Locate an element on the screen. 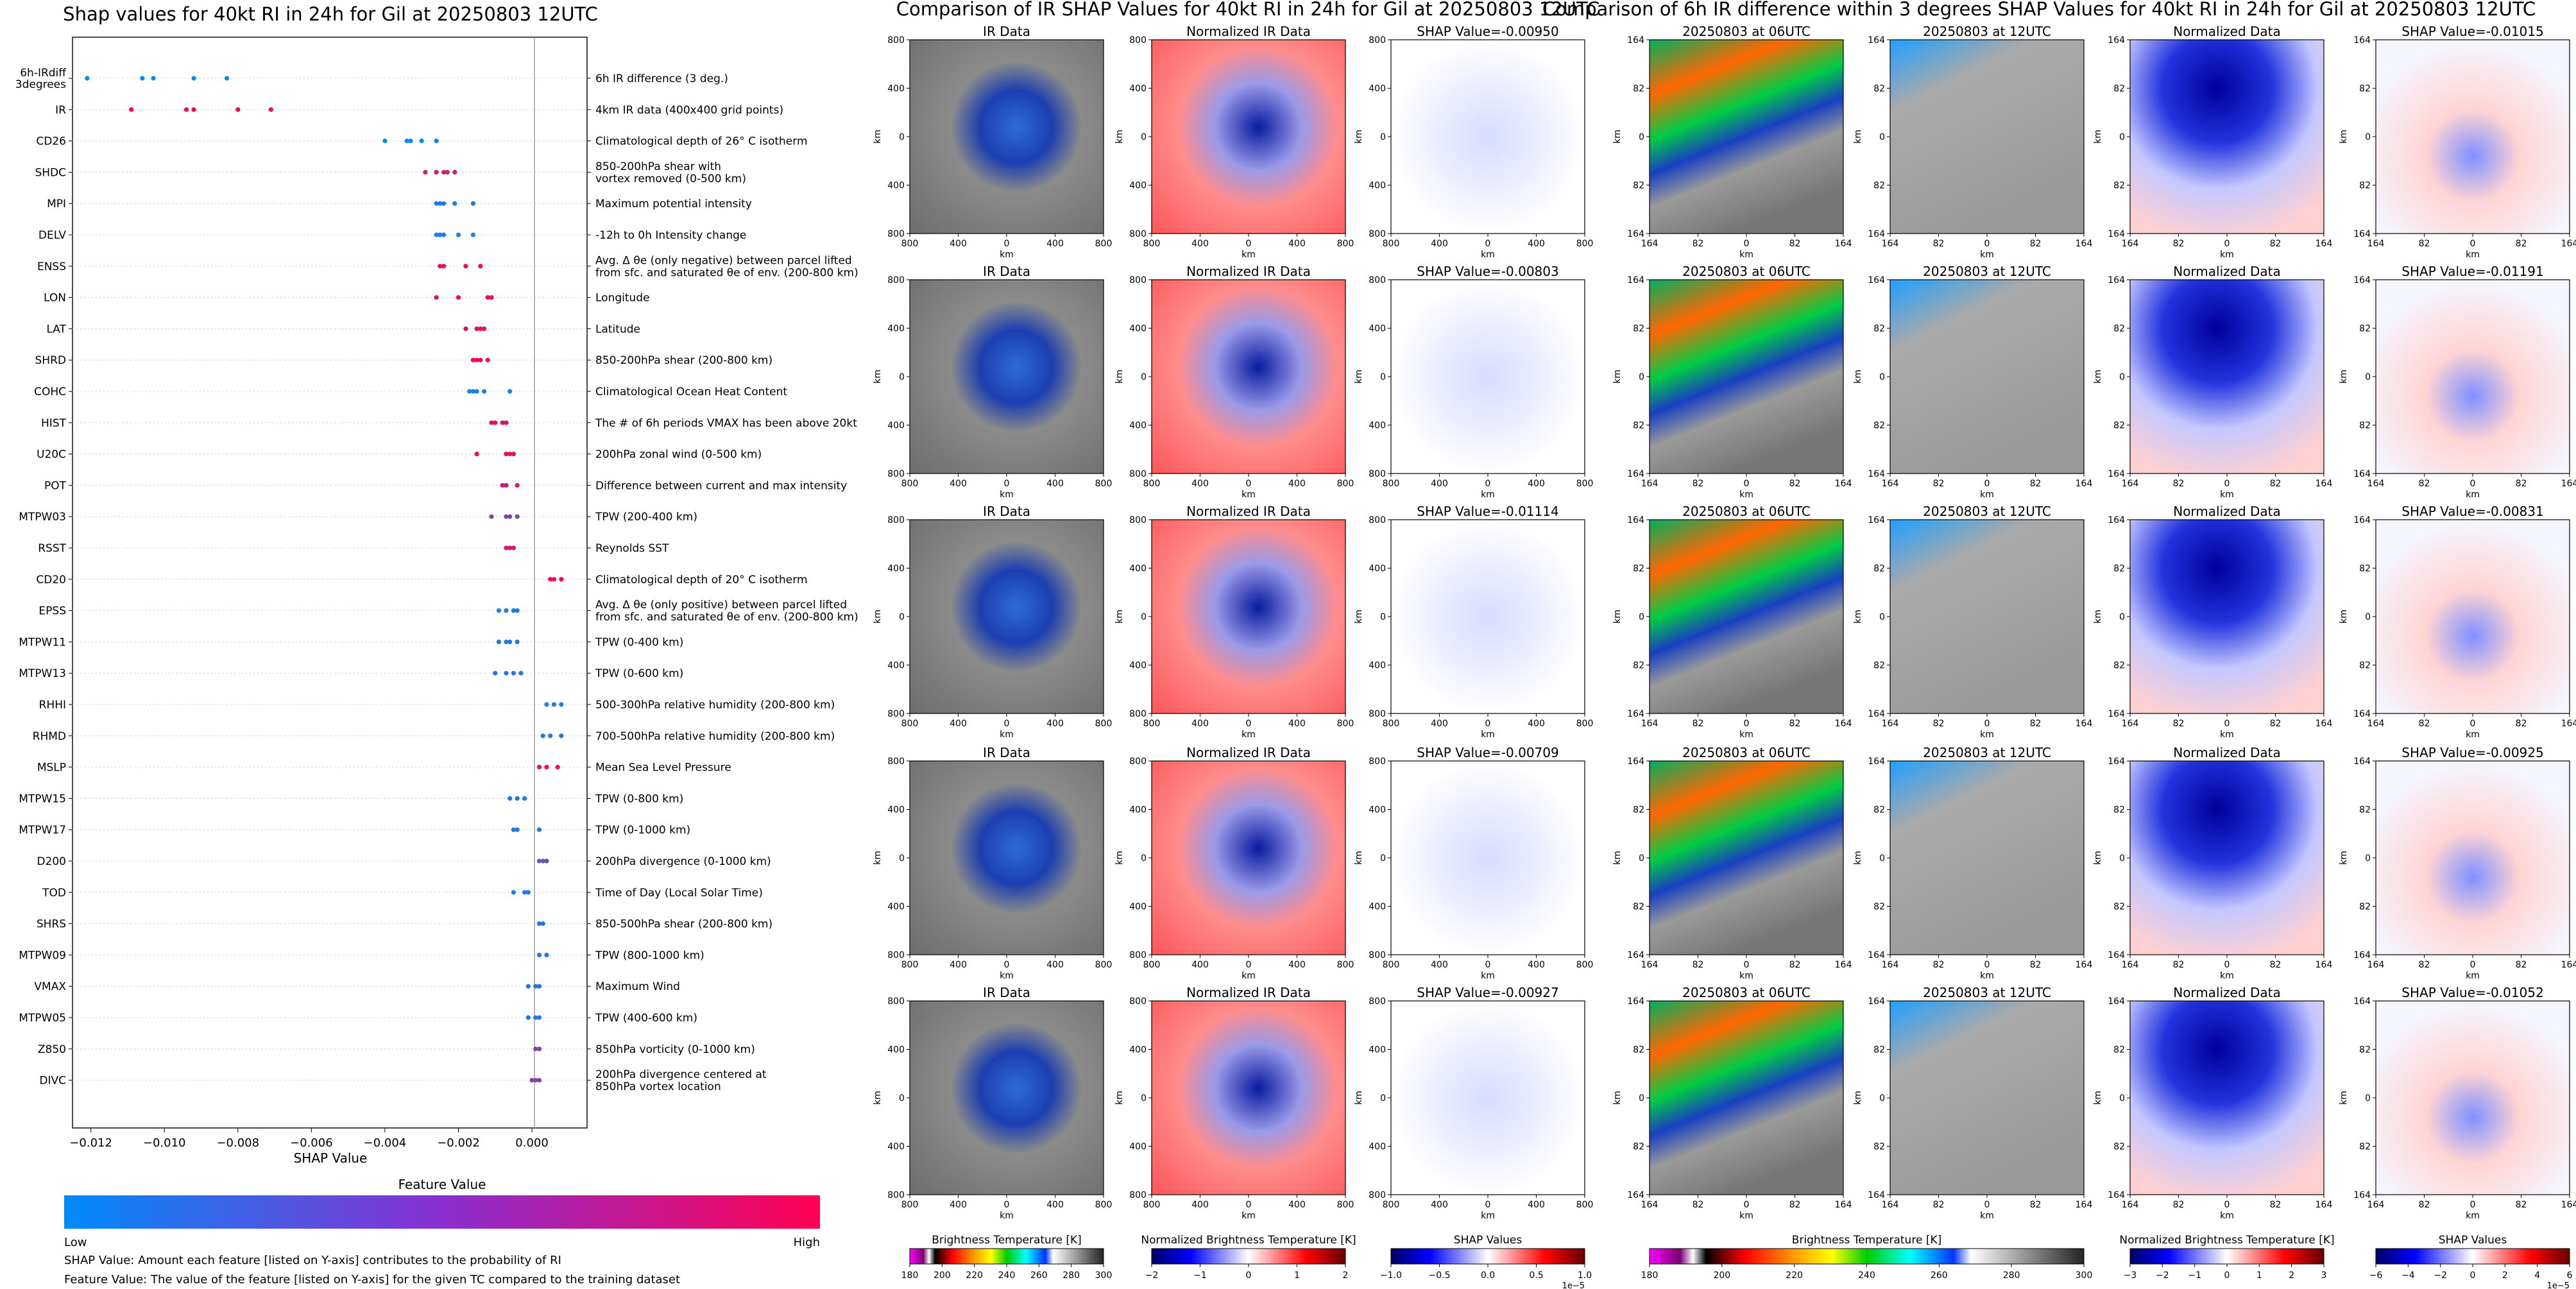  panel-ytick-label: 0 is located at coordinates (902, 1098).